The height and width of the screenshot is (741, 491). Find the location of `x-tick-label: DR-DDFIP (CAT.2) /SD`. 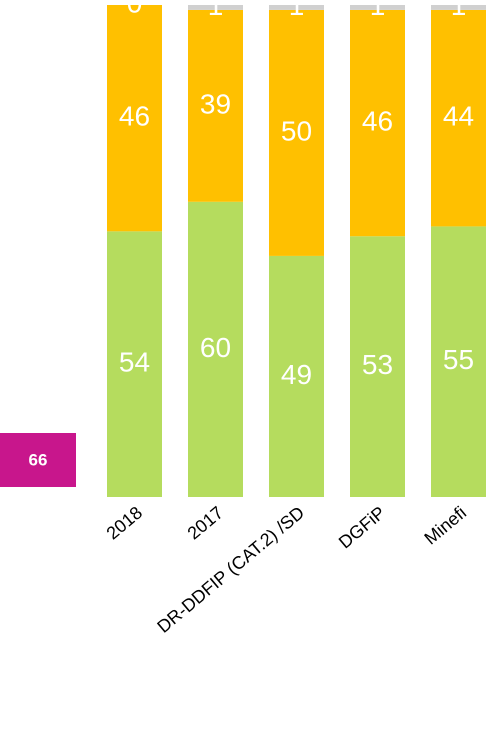

x-tick-label: DR-DDFIP (CAT.2) /SD is located at coordinates (230, 569).